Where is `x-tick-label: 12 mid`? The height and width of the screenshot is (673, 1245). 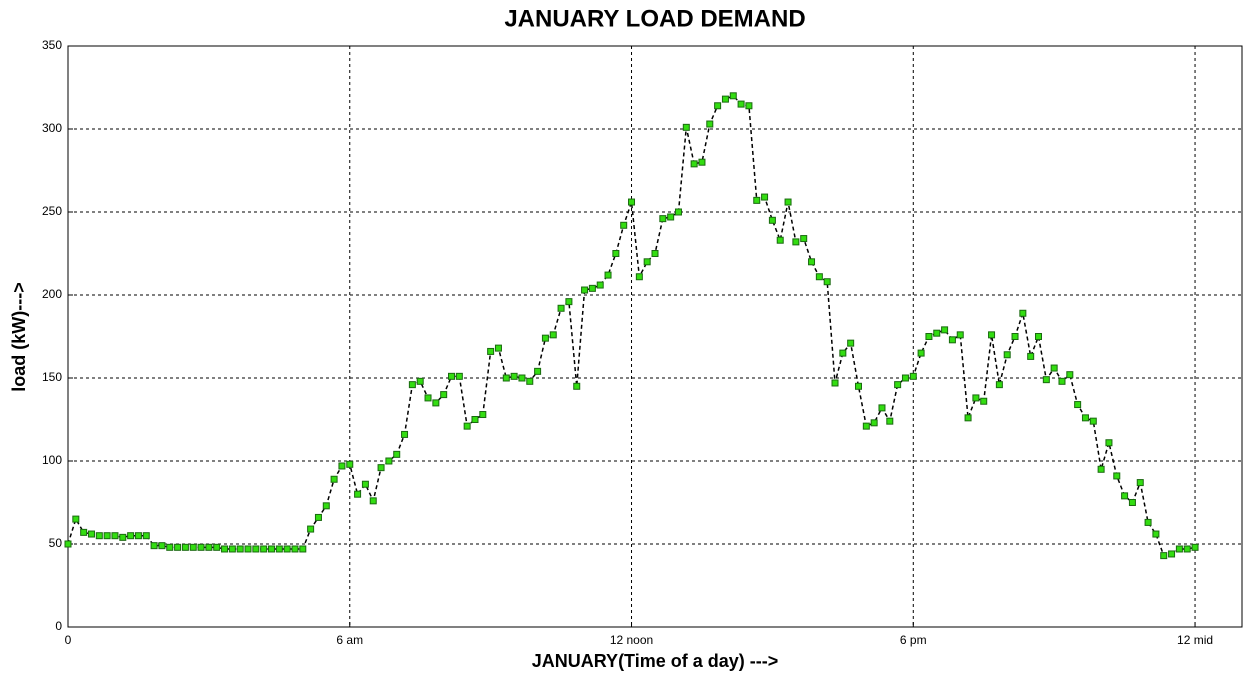
x-tick-label: 12 mid is located at coordinates (1195, 640).